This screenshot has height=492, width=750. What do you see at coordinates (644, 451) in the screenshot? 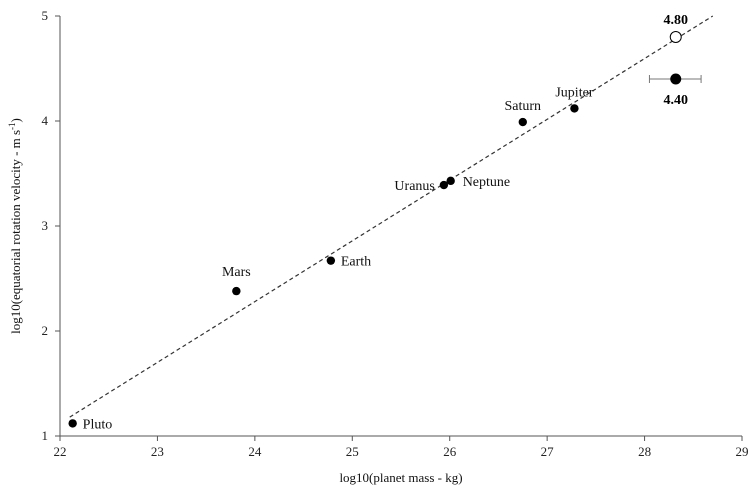
I see `x-tick-label: 28` at bounding box center [644, 451].